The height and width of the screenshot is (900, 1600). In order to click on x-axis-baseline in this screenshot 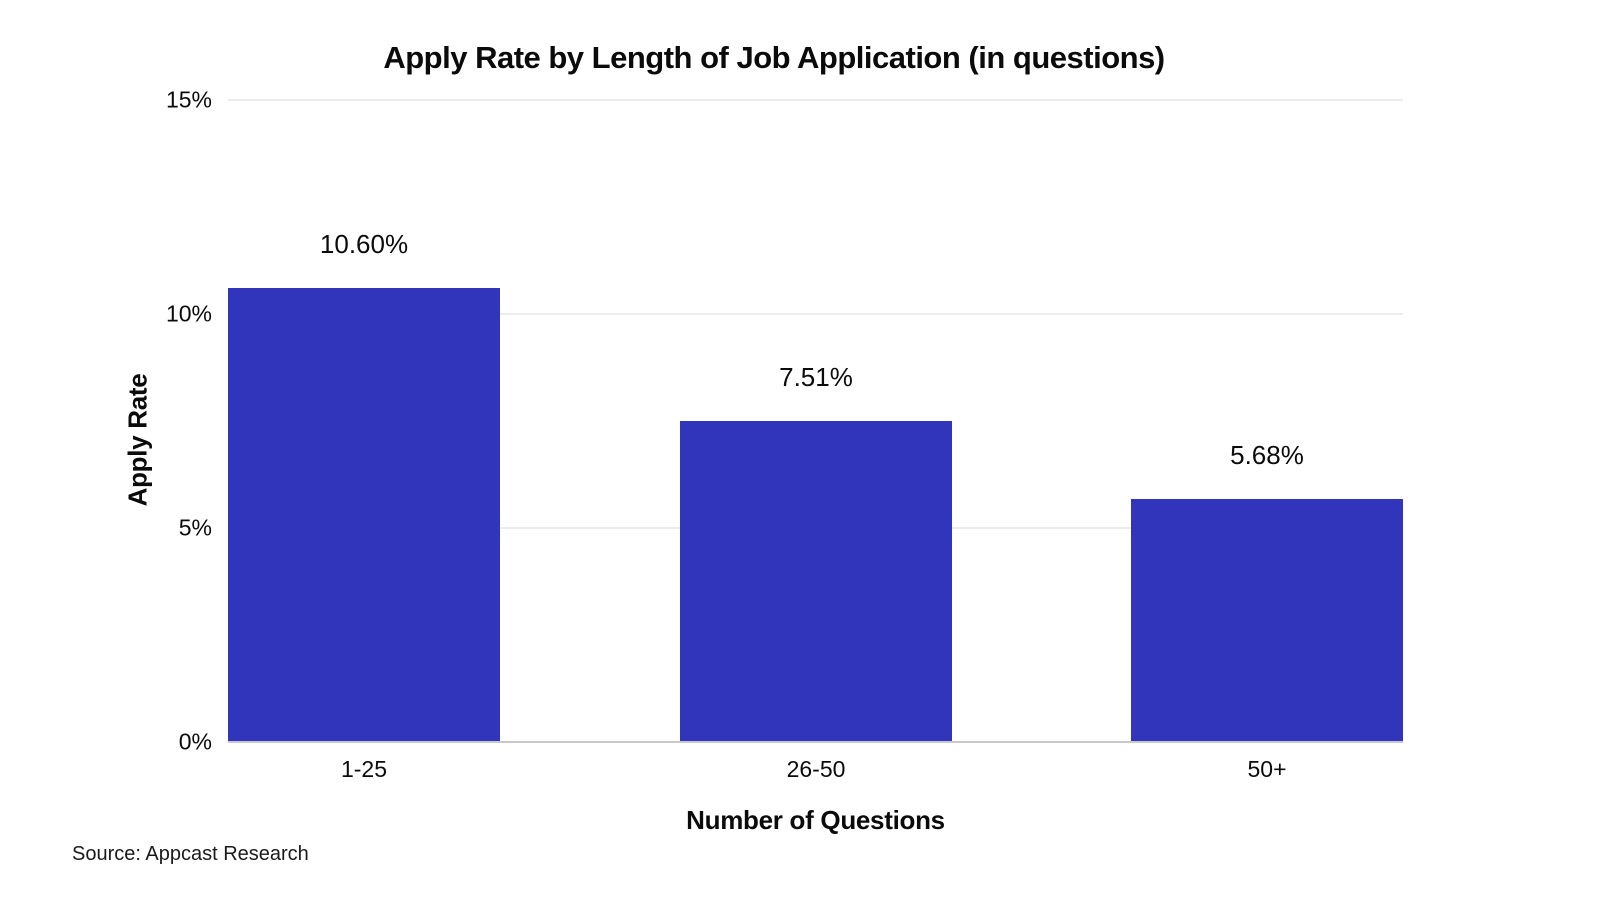, I will do `click(815, 742)`.